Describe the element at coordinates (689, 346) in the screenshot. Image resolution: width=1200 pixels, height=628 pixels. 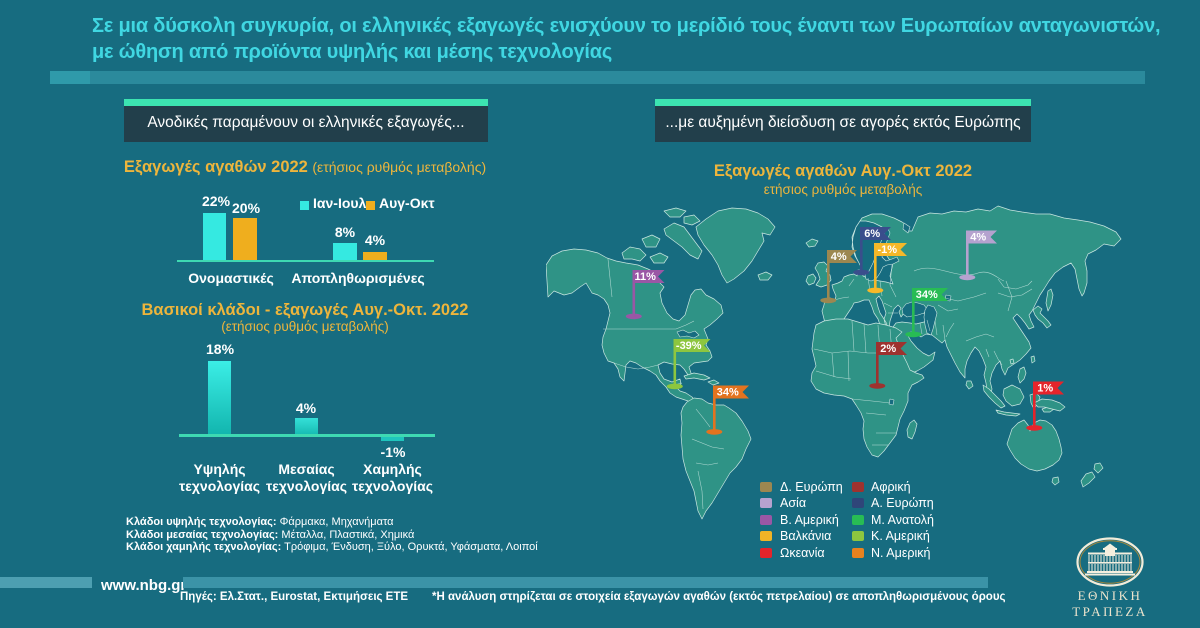
I see `svg-text: -39%` at that location.